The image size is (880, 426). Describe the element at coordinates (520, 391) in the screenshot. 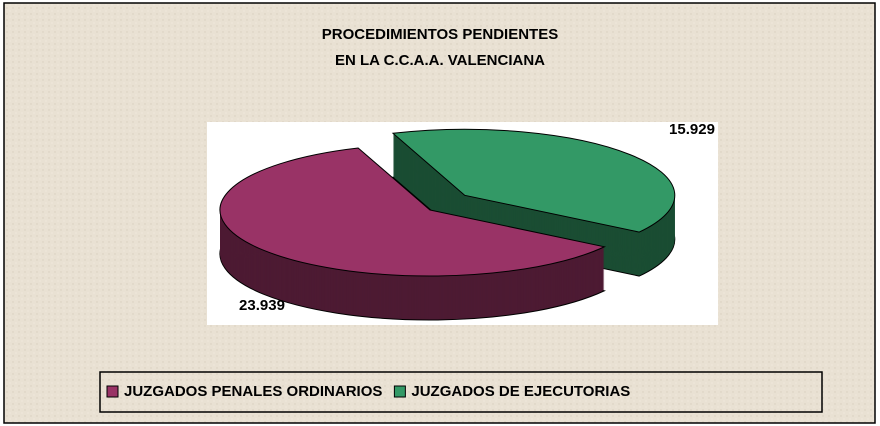

I see `legend-label: JUZGADOS DE EJECUTORIAS` at that location.